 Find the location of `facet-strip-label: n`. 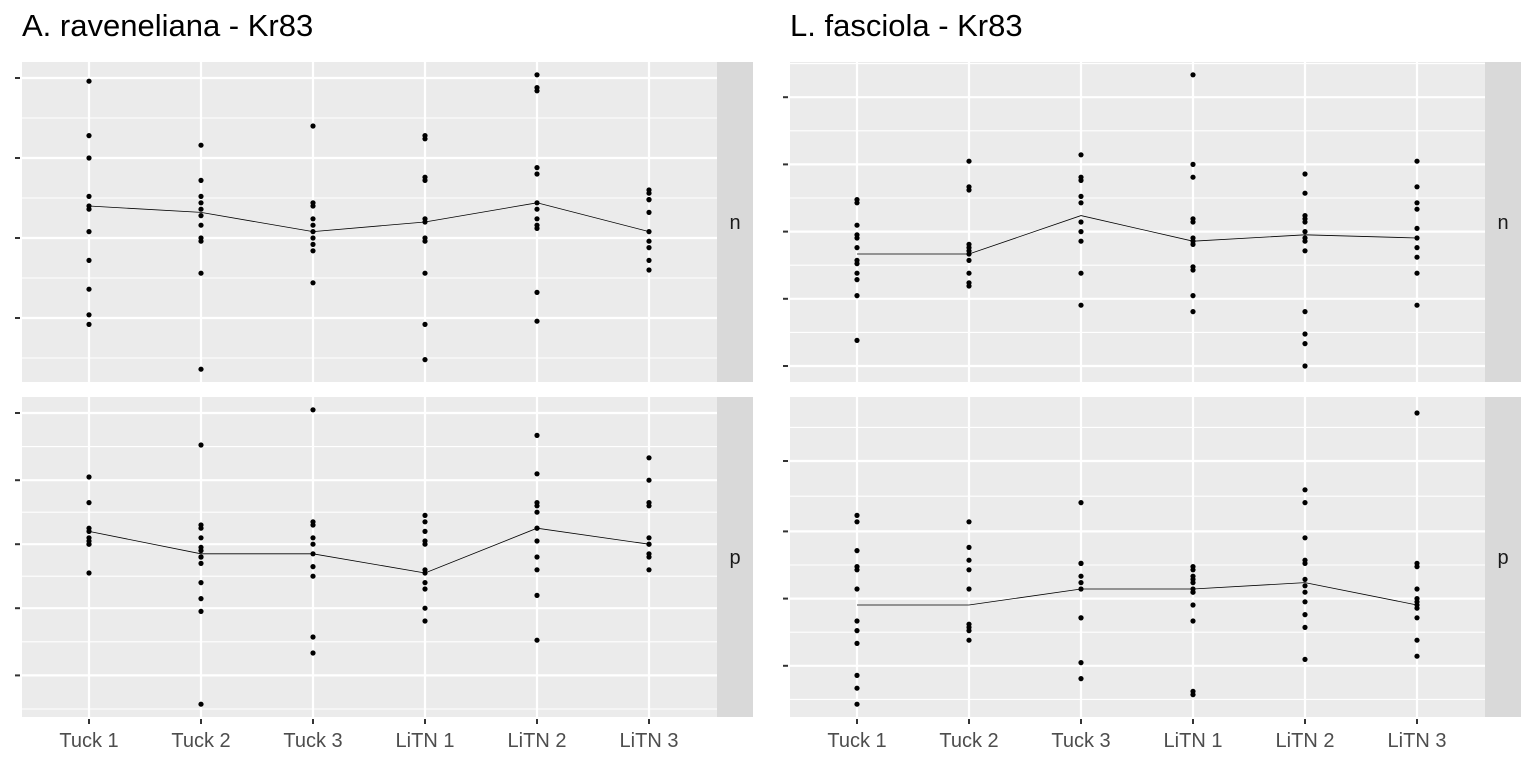

facet-strip-label: n is located at coordinates (734, 223).